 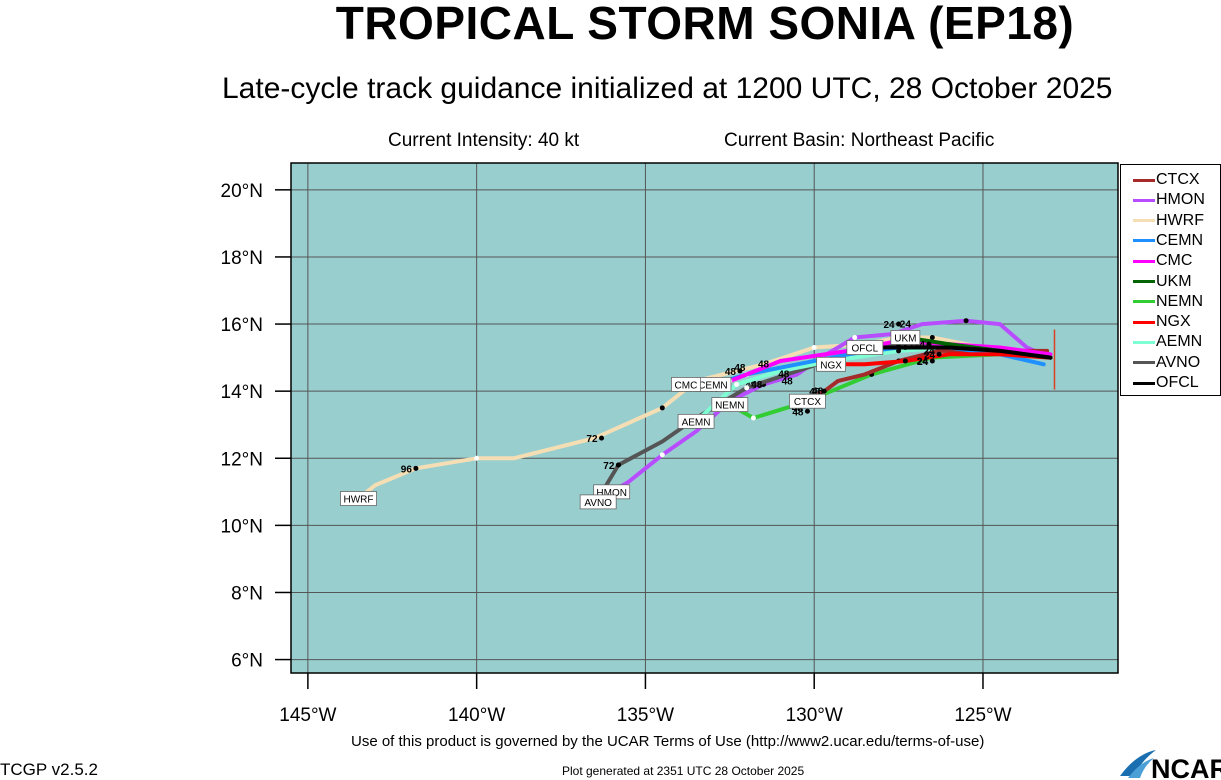 What do you see at coordinates (1166, 363) in the screenshot?
I see `legend-item-avno: AVNO` at bounding box center [1166, 363].